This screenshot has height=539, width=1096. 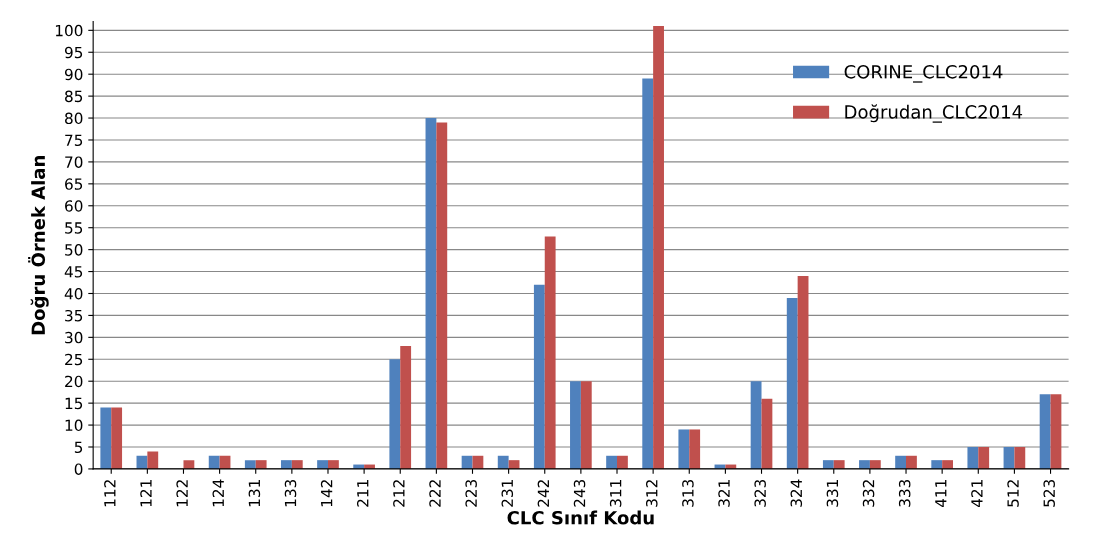 I want to click on y-tick-label: 40, so click(x=73, y=293).